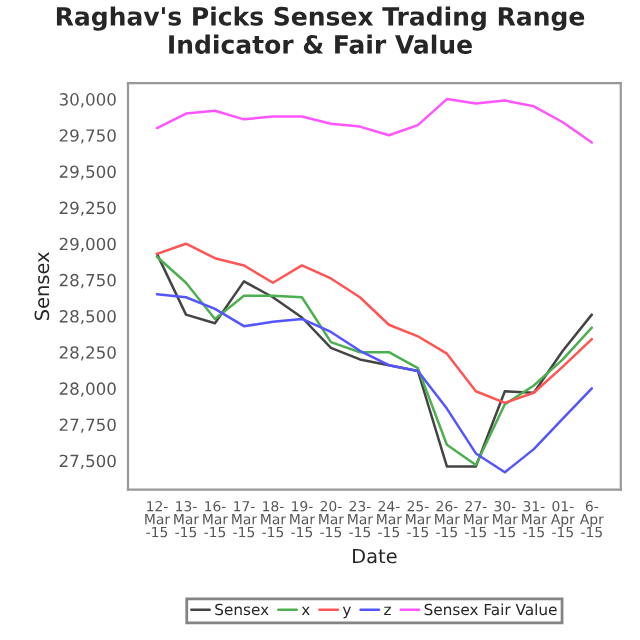  What do you see at coordinates (87, 461) in the screenshot?
I see `y-tick-label: 27,500` at bounding box center [87, 461].